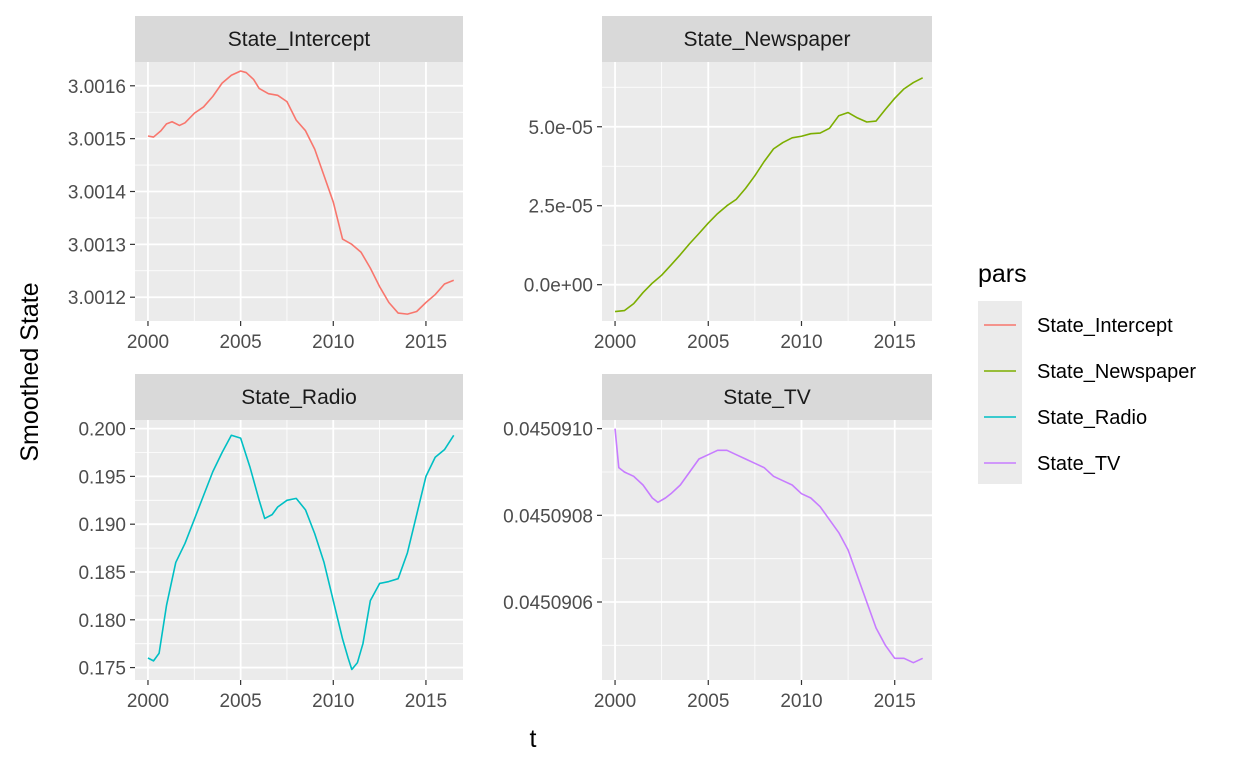 The height and width of the screenshot is (768, 1248). Describe the element at coordinates (561, 128) in the screenshot. I see `y-tick-label: 5.0e-05` at that location.